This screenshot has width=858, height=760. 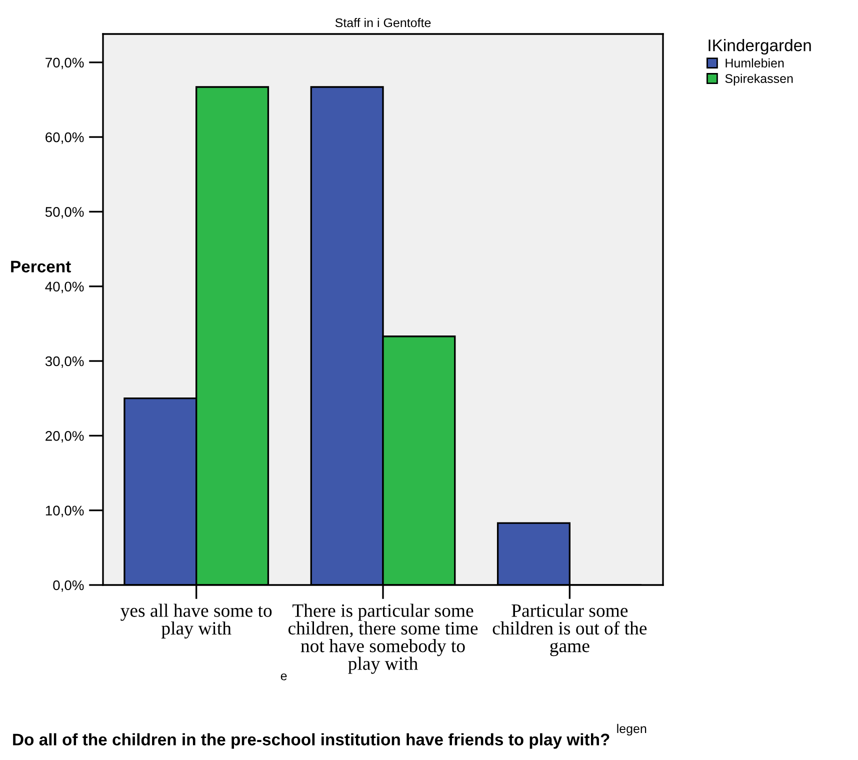 I want to click on x-tick-label: There is particular some children, there some time not have somebody to play with, so click(x=383, y=639).